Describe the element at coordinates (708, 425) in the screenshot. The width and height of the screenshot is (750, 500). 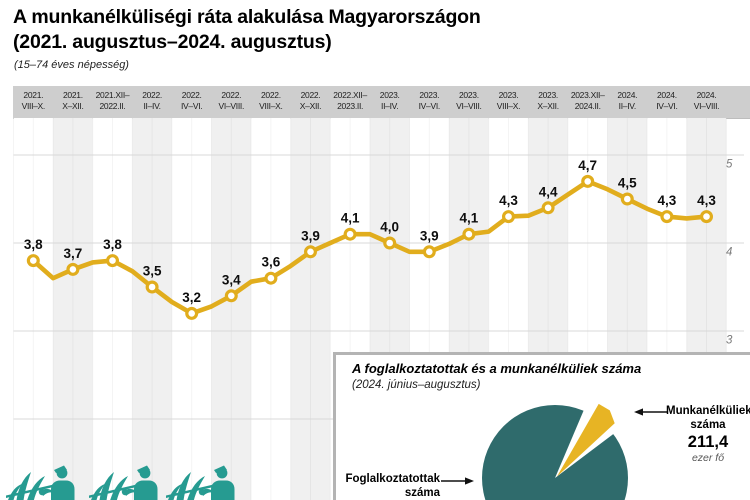
I see `unemployed-label-line2: száma` at that location.